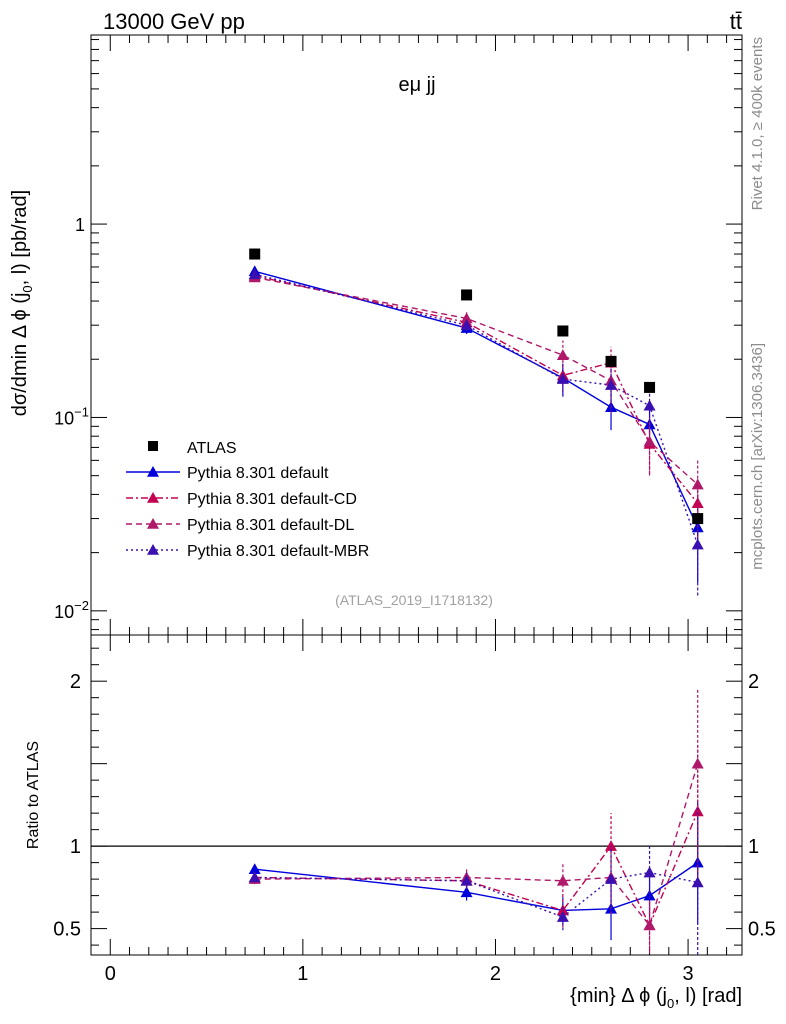  I want to click on y-tick-label: 1, so click(80, 225).